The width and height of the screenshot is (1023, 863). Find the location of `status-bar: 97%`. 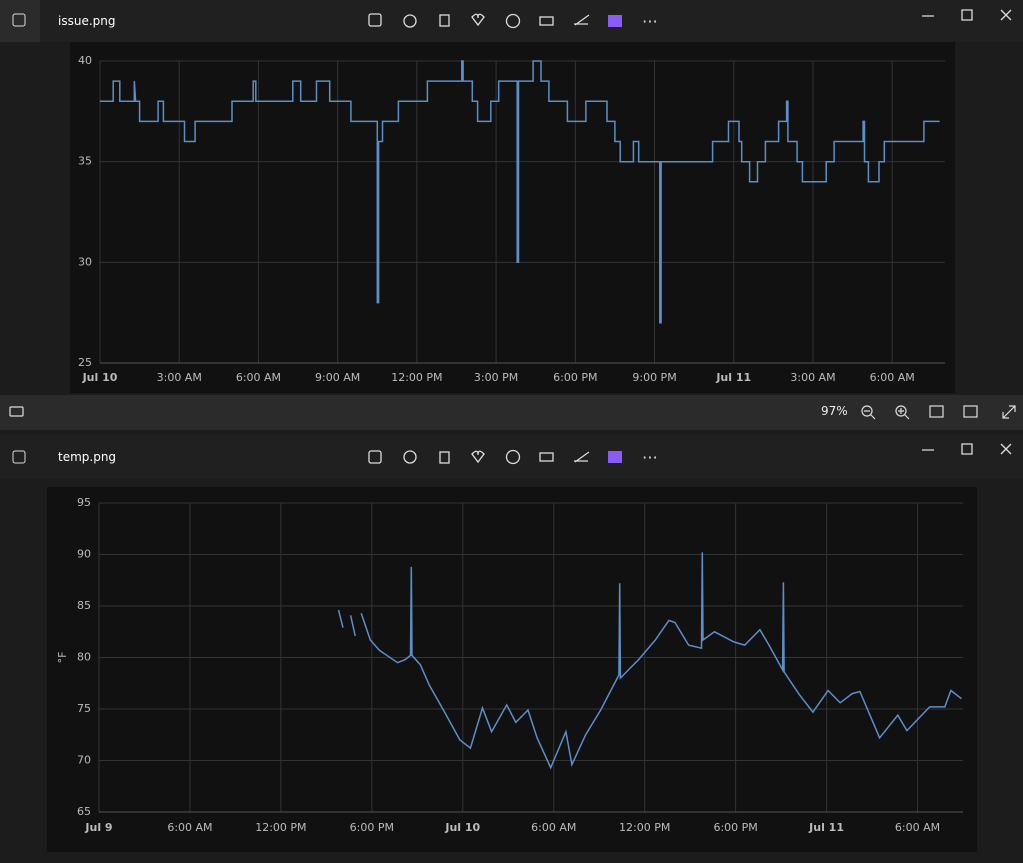

status-bar: 97% is located at coordinates (511, 412).